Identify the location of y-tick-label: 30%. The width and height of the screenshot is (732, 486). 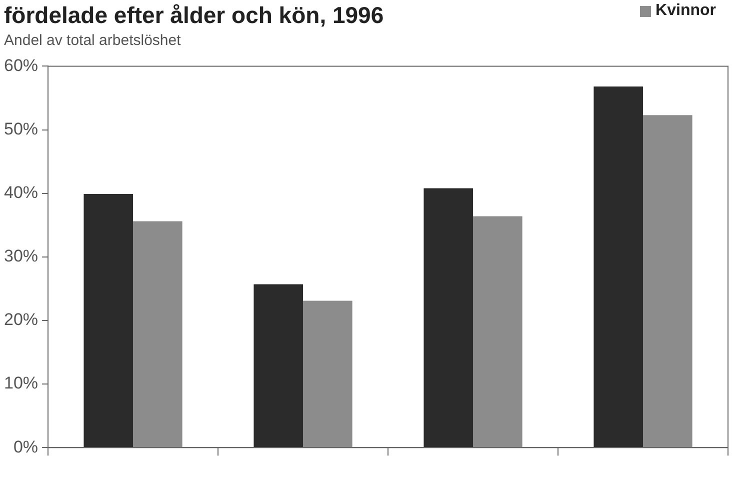
(21, 256).